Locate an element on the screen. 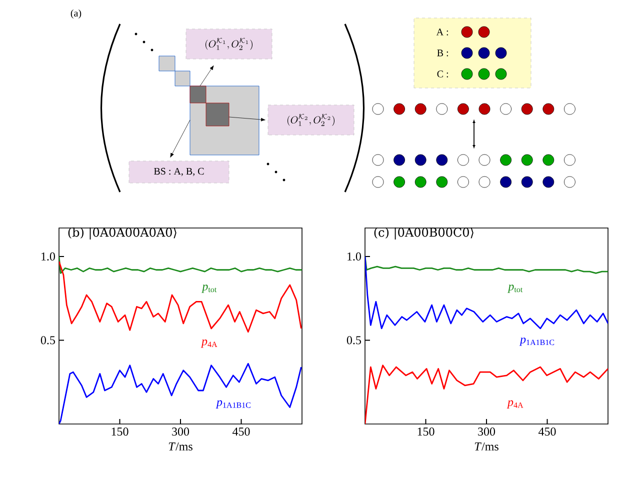 The width and height of the screenshot is (630, 491). chart-title: (b) |0A0A00A0A0⟩ is located at coordinates (122, 233).